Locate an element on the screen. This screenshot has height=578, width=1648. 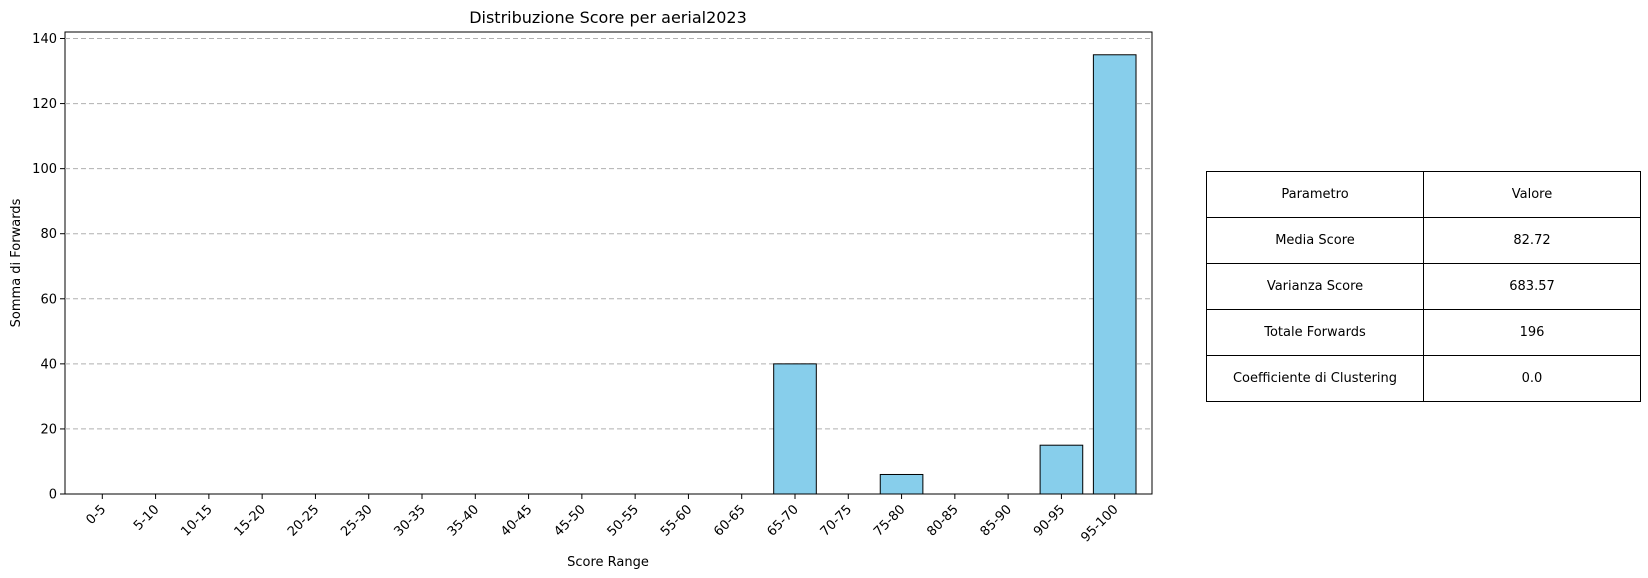
x-tick-label: 45-50 is located at coordinates (569, 520).